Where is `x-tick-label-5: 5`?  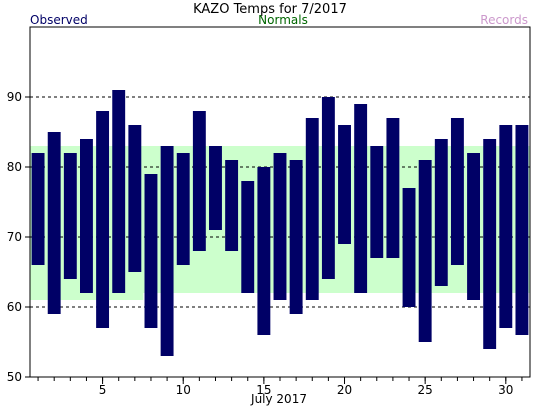 x-tick-label-5: 5 is located at coordinates (103, 390).